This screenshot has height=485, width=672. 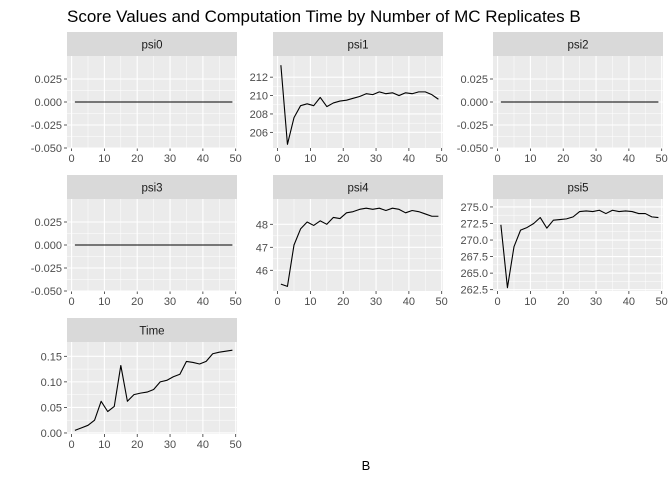 What do you see at coordinates (259, 97) in the screenshot?
I see `y-tick-label: 210` at bounding box center [259, 97].